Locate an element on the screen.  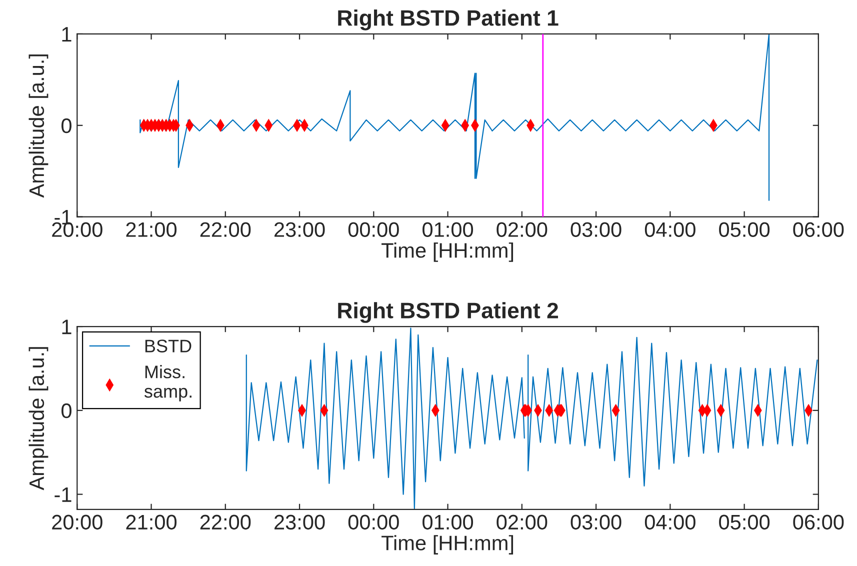
chart-title: Right BSTD Patient 2 is located at coordinates (448, 312).